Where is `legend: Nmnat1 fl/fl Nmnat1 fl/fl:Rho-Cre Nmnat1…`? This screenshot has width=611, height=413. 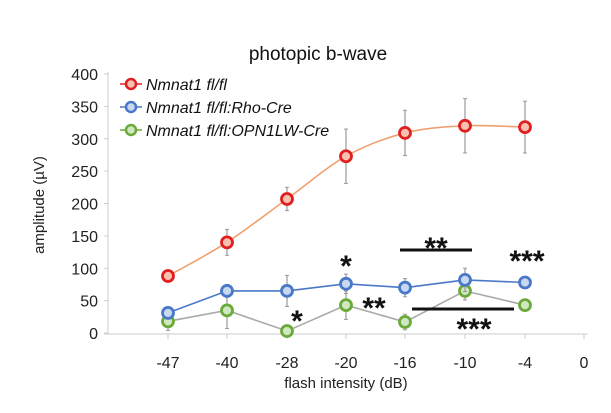
legend: Nmnat1 fl/fl Nmnat1 fl/fl:Rho-Cre Nmnat1… is located at coordinates (224, 108).